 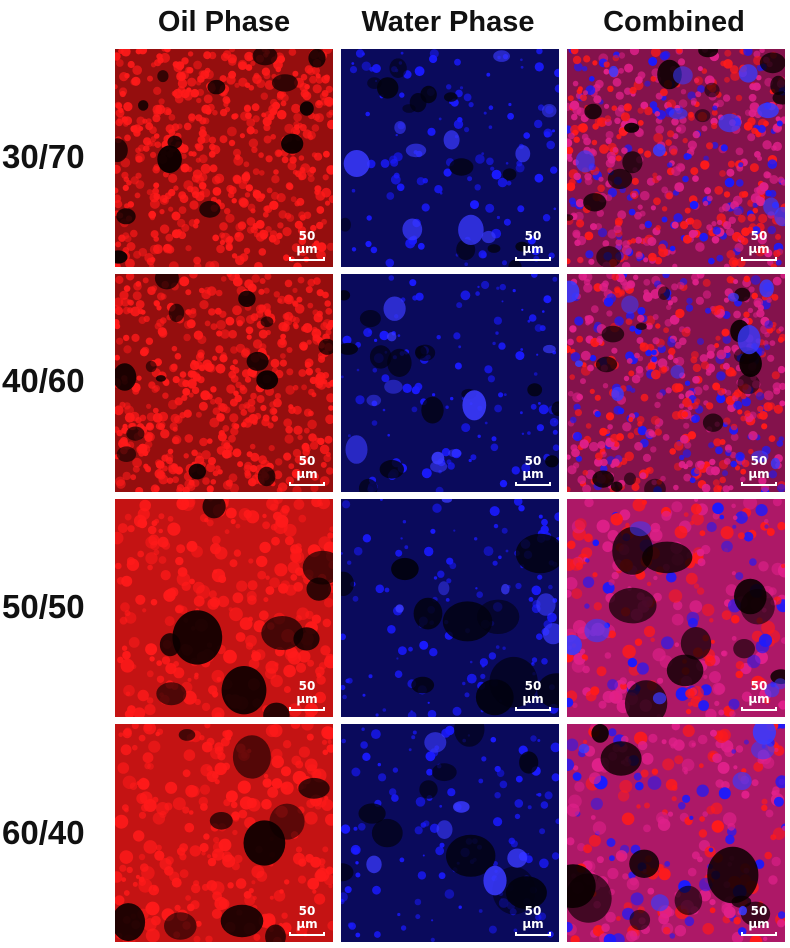 I want to click on micrograph-combined-50-50: 50 µm, so click(x=676, y=608).